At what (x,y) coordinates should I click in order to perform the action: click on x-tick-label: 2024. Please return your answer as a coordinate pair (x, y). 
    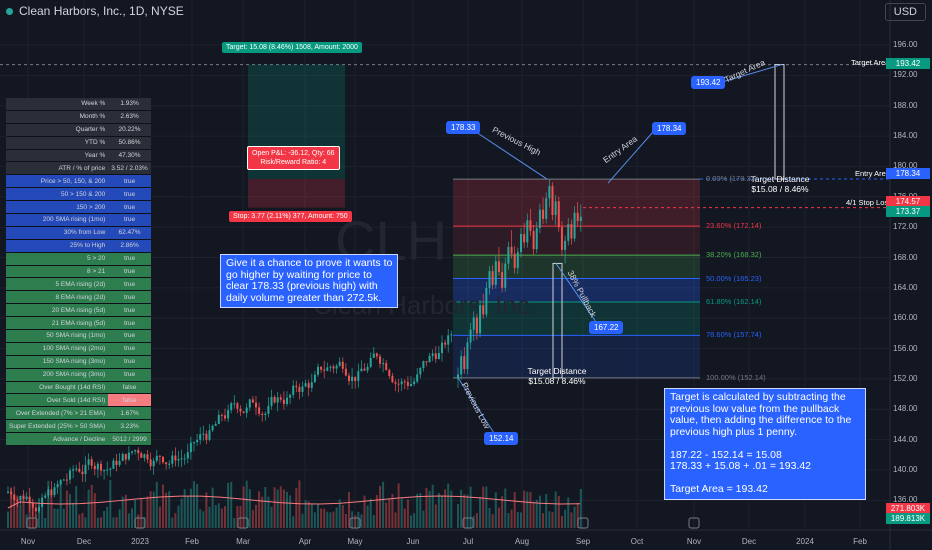
    Looking at the image, I should click on (805, 541).